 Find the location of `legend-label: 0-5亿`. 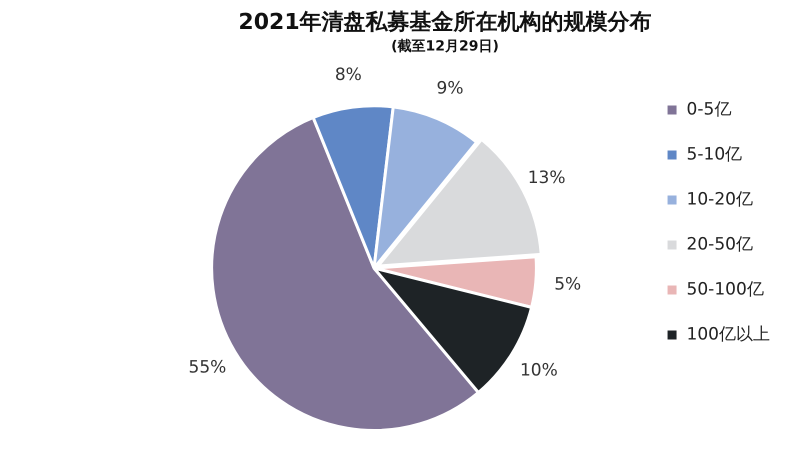

legend-label: 0-5亿 is located at coordinates (709, 109).